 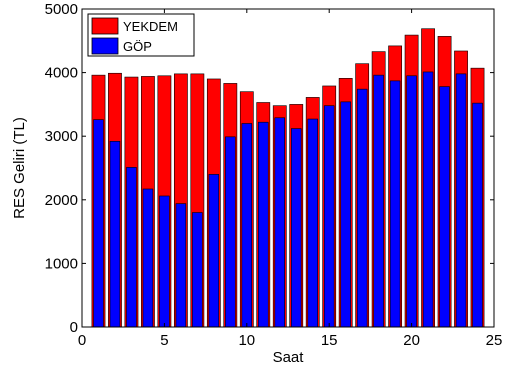 I want to click on legend-swatch-gop, so click(x=105, y=46).